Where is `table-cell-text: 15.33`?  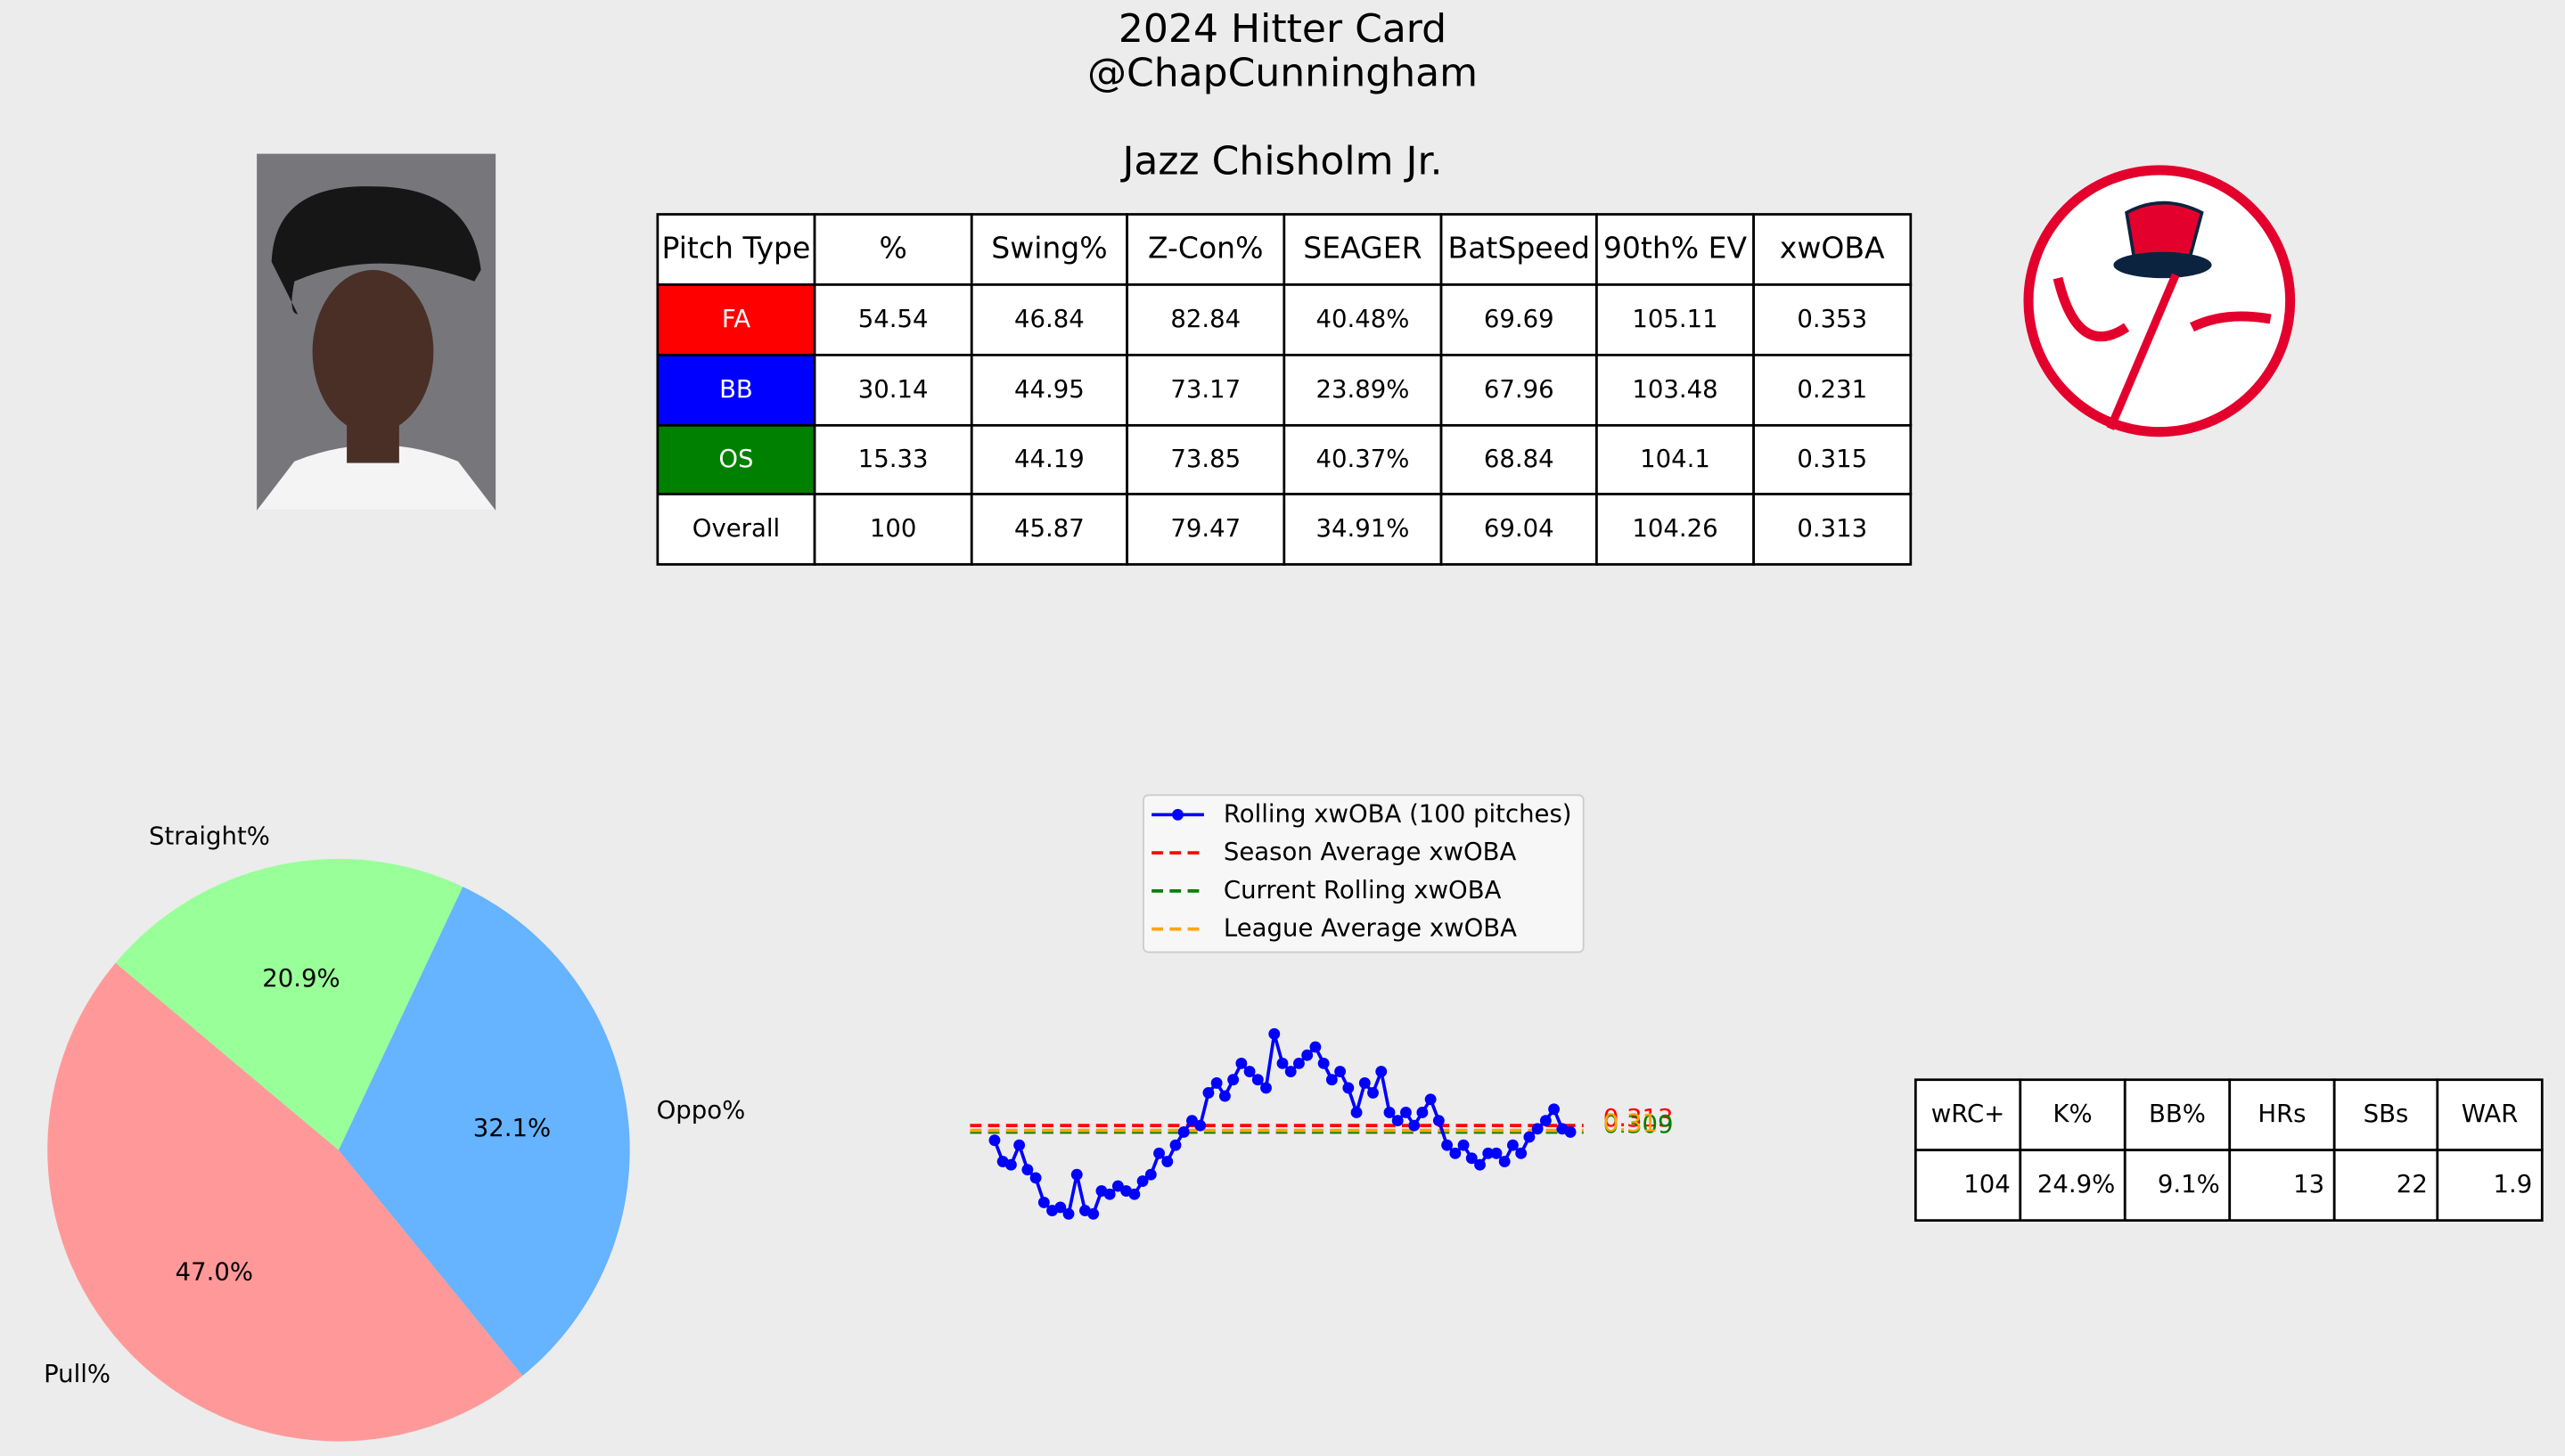 table-cell-text: 15.33 is located at coordinates (893, 459).